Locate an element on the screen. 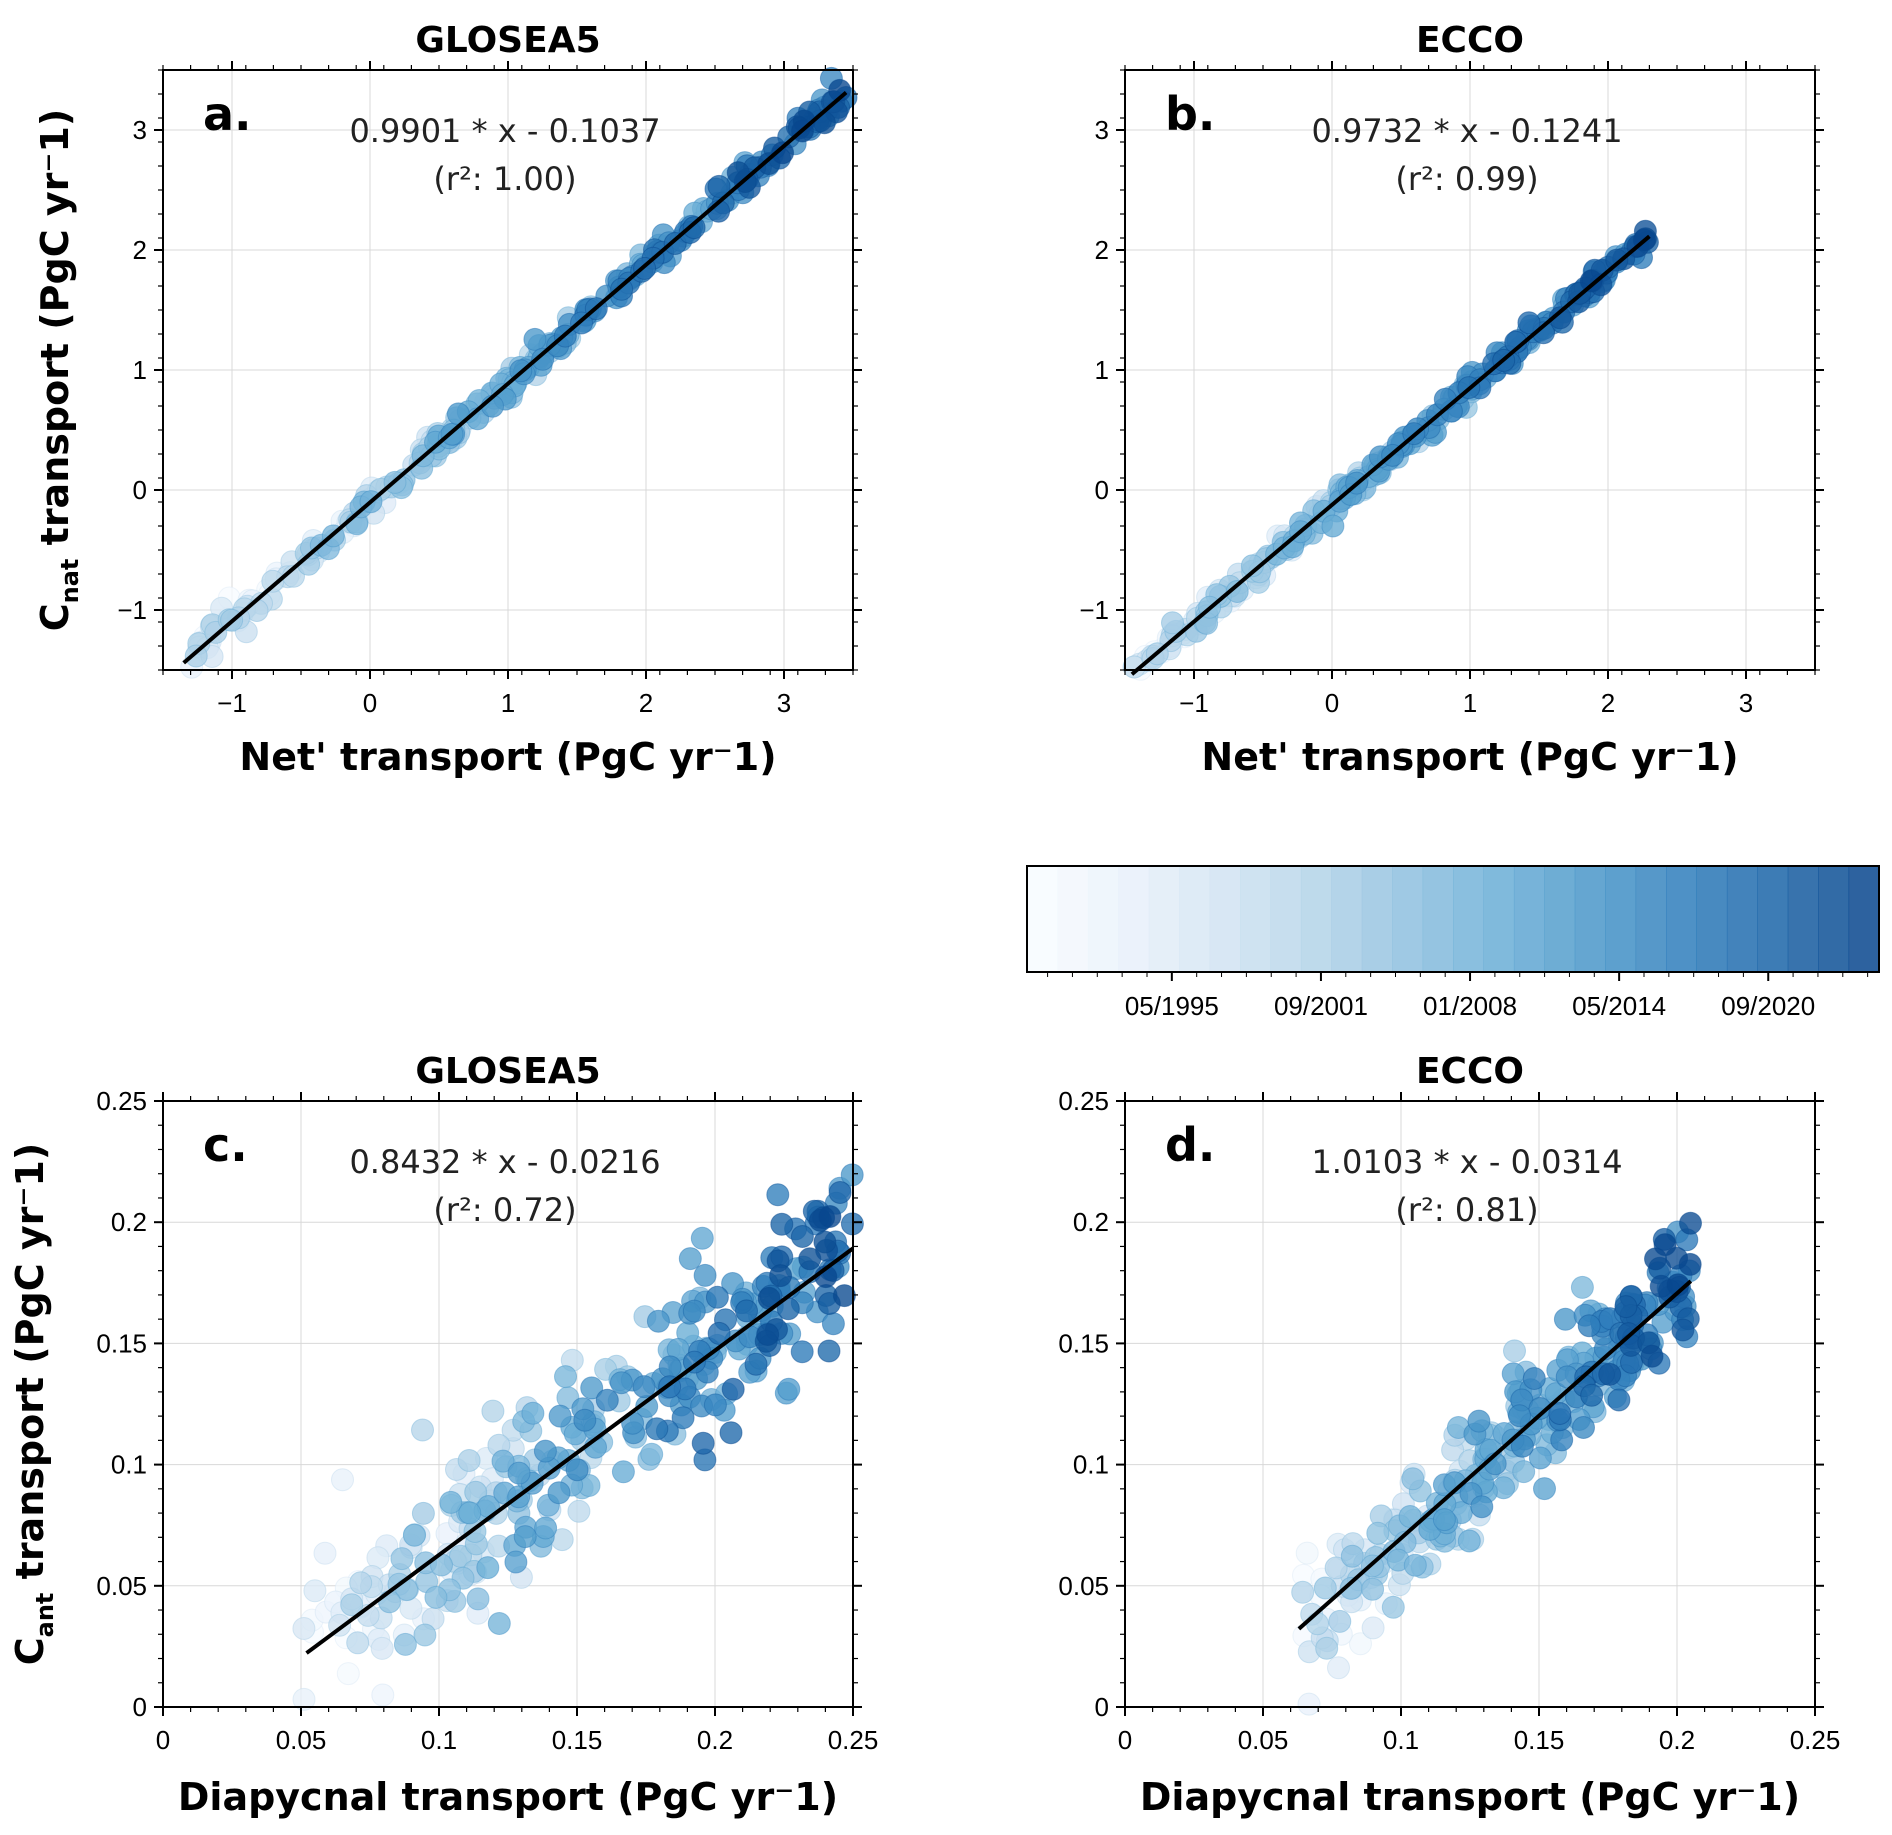  y-tick-label: 0.25 is located at coordinates (1083, 1101).